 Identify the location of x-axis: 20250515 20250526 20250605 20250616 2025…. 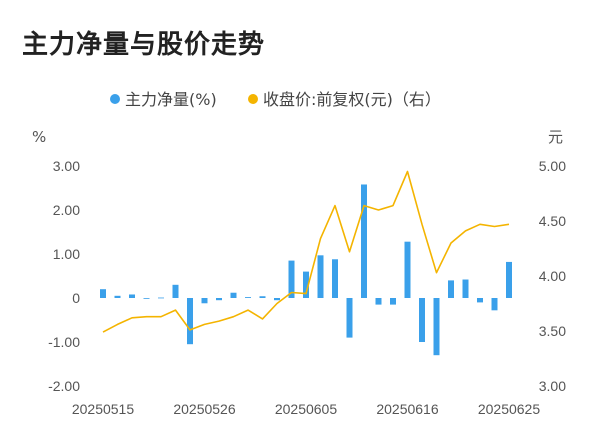
(306, 409).